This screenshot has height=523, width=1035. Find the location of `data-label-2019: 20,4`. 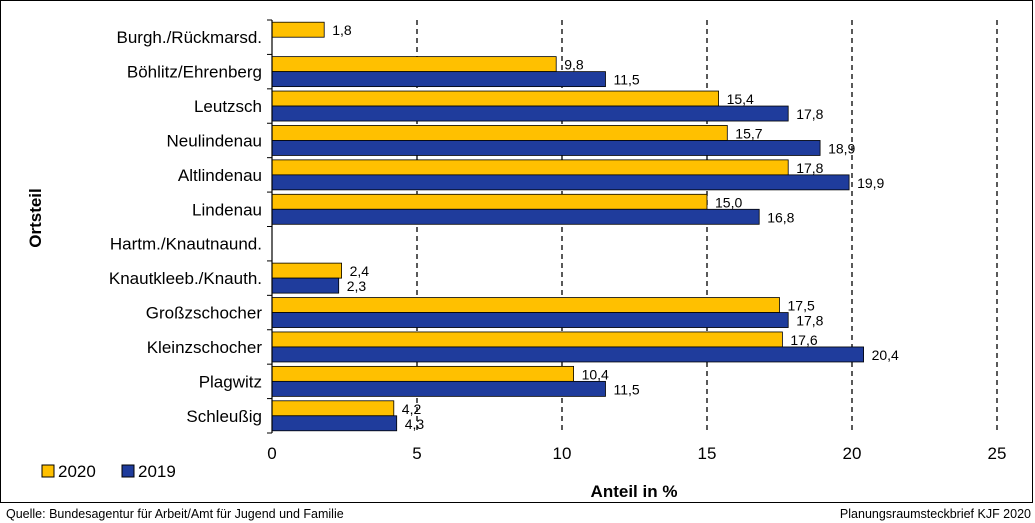

data-label-2019: 20,4 is located at coordinates (885, 355).